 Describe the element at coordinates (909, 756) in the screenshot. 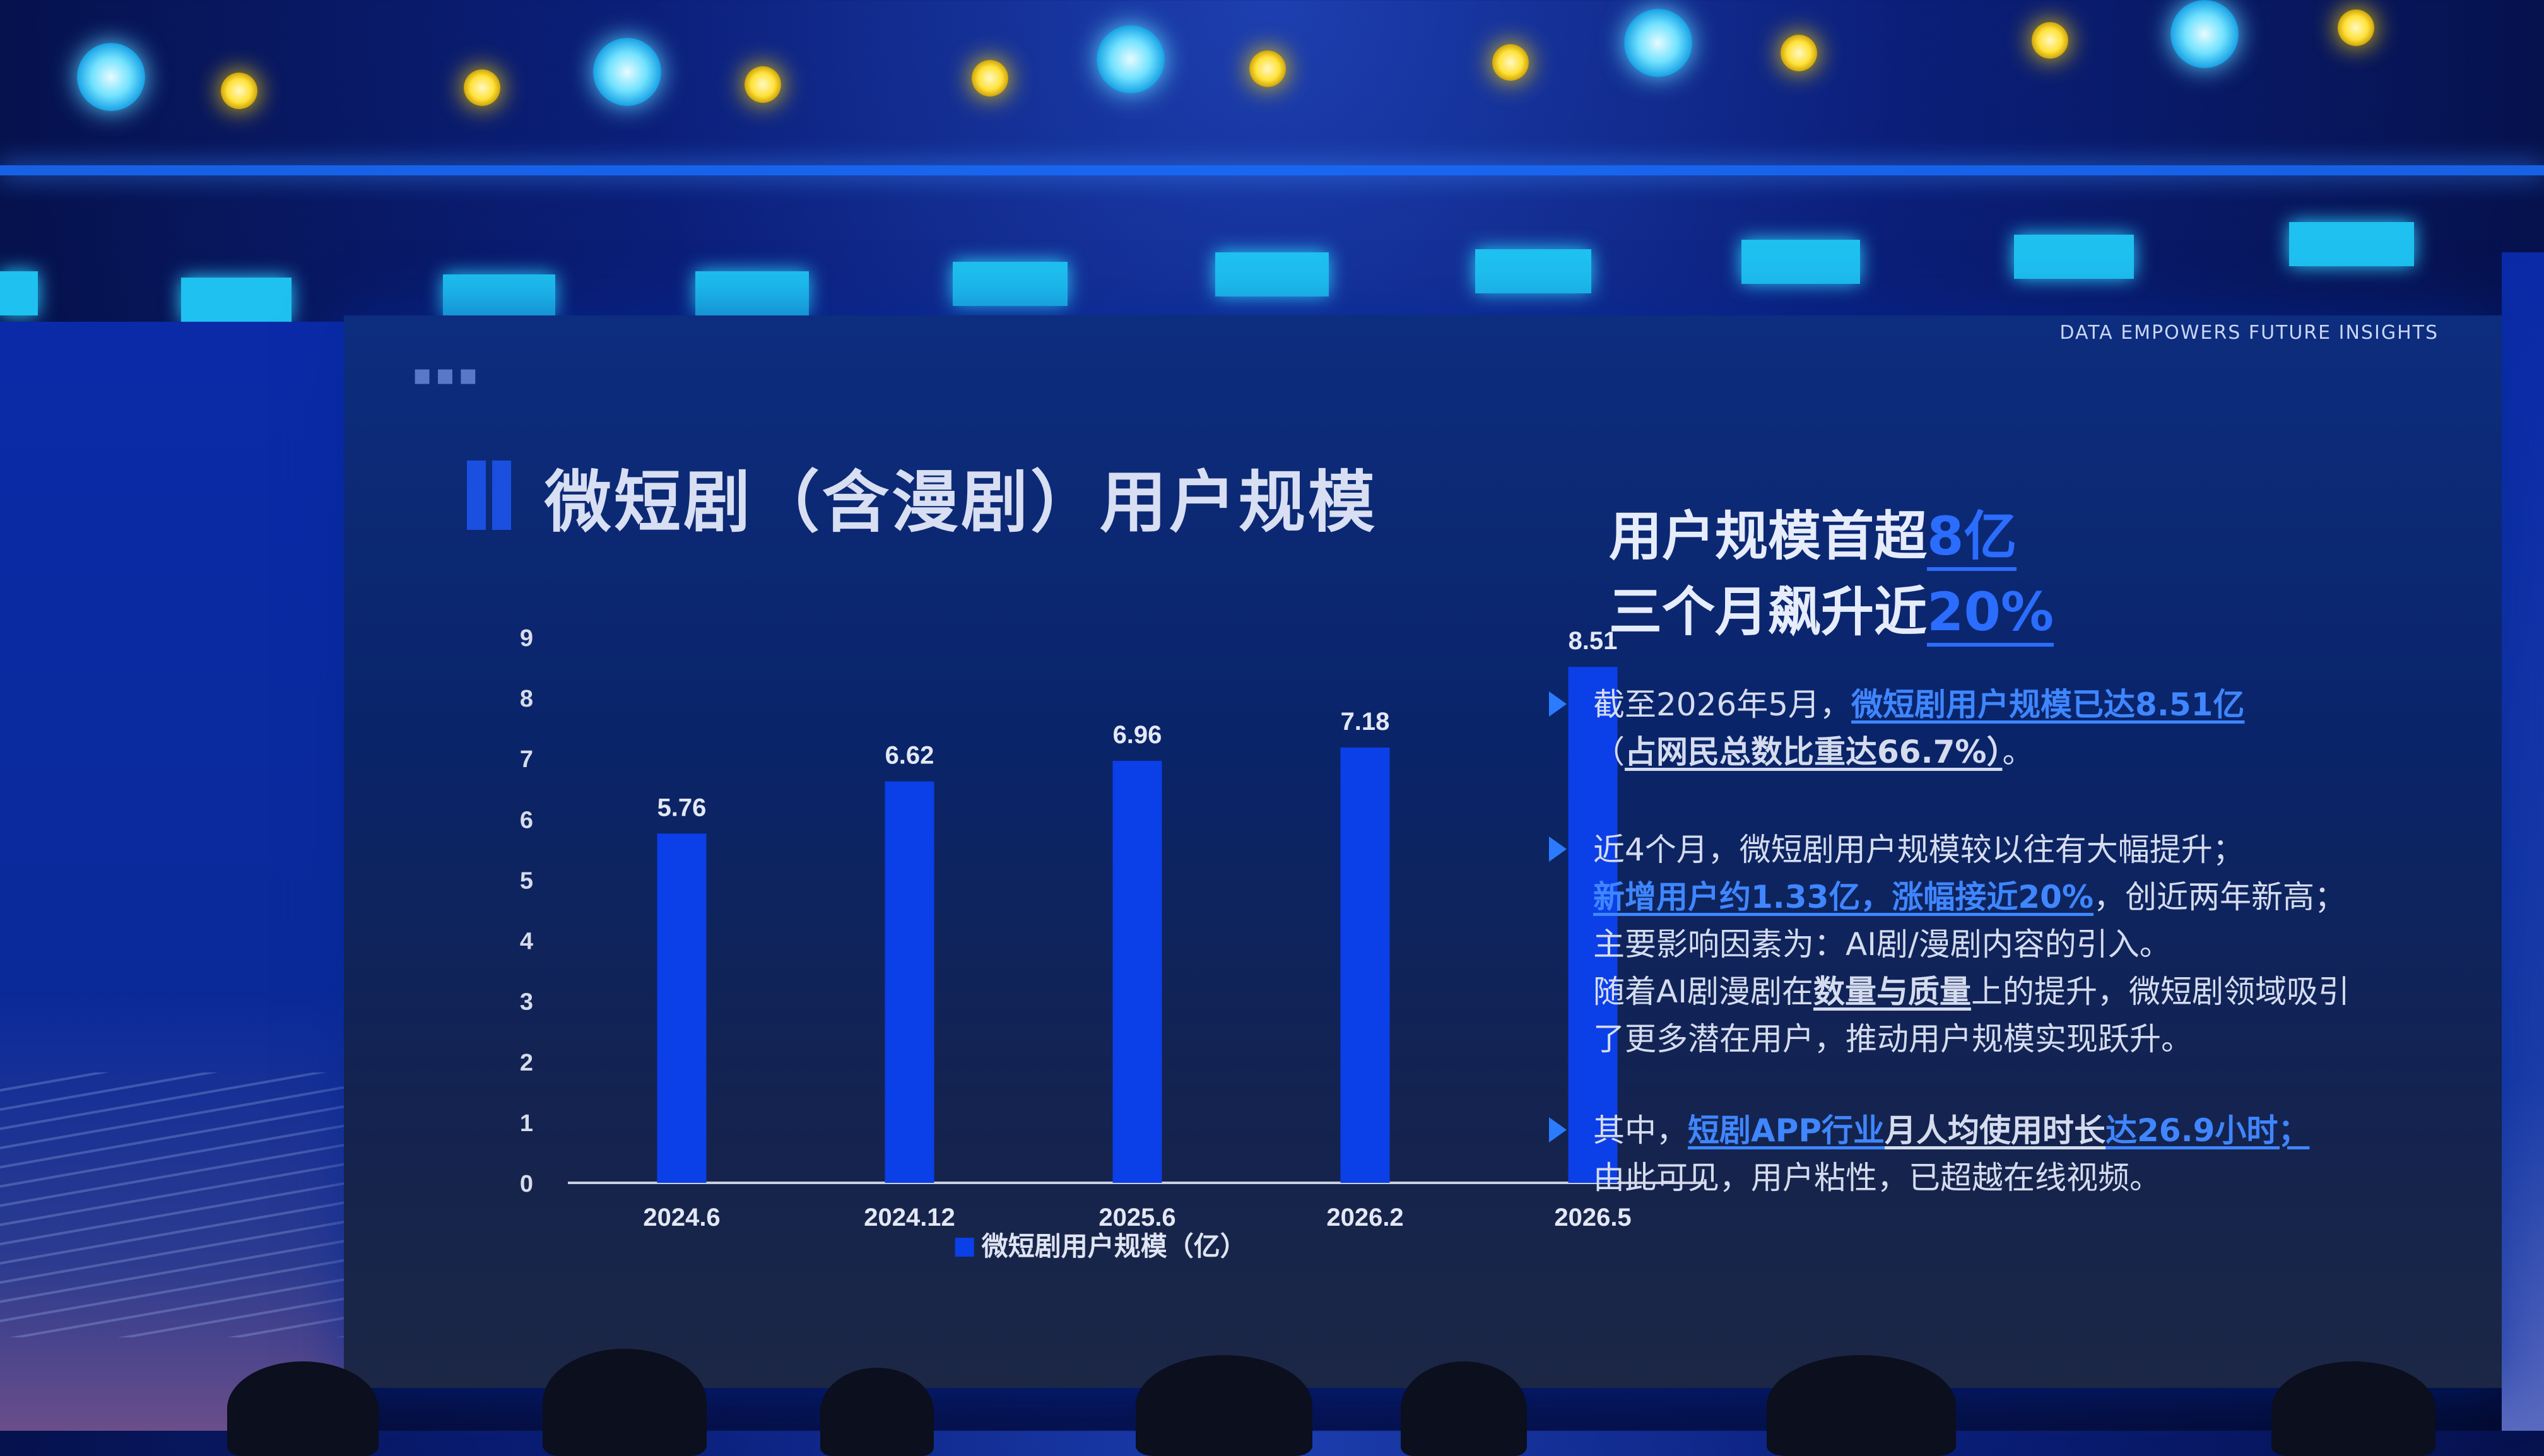

I see `bar-data-label: 6.62` at that location.